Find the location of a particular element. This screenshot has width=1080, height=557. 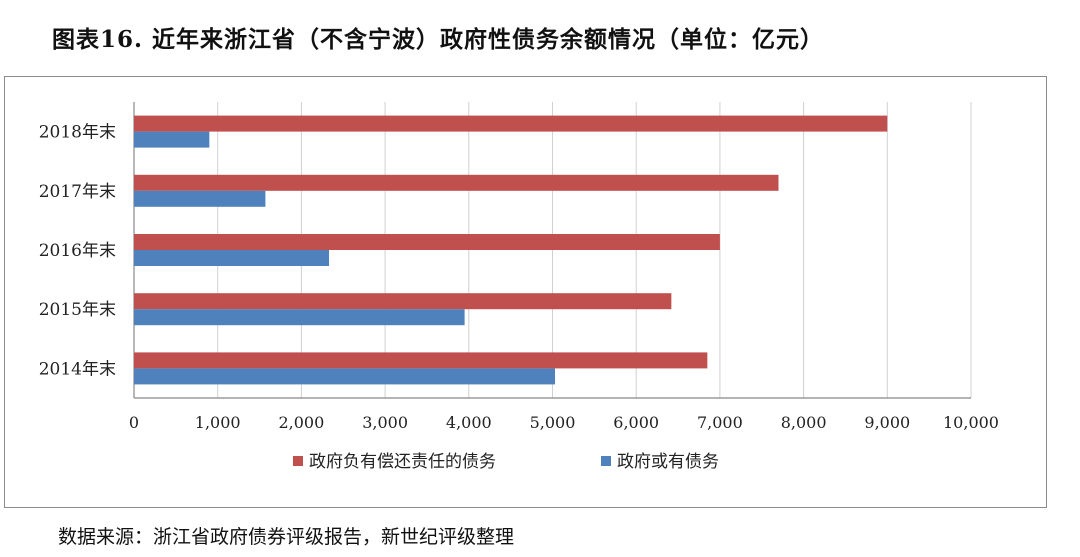

source-note: 数据来源：浙江省政府债券评级报告，新世纪评级整理 is located at coordinates (286, 537).